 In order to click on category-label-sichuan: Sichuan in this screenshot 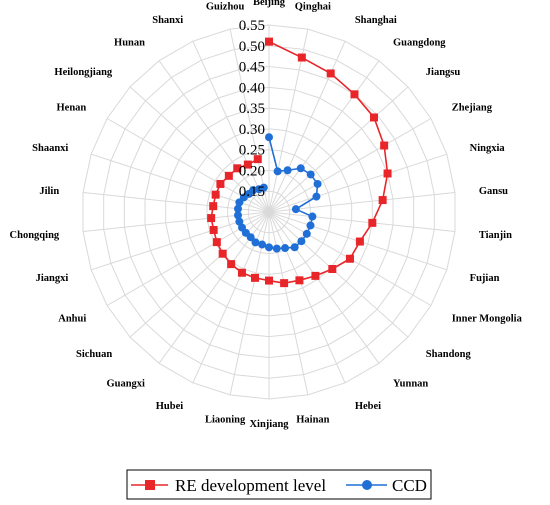, I will do `click(94, 354)`.